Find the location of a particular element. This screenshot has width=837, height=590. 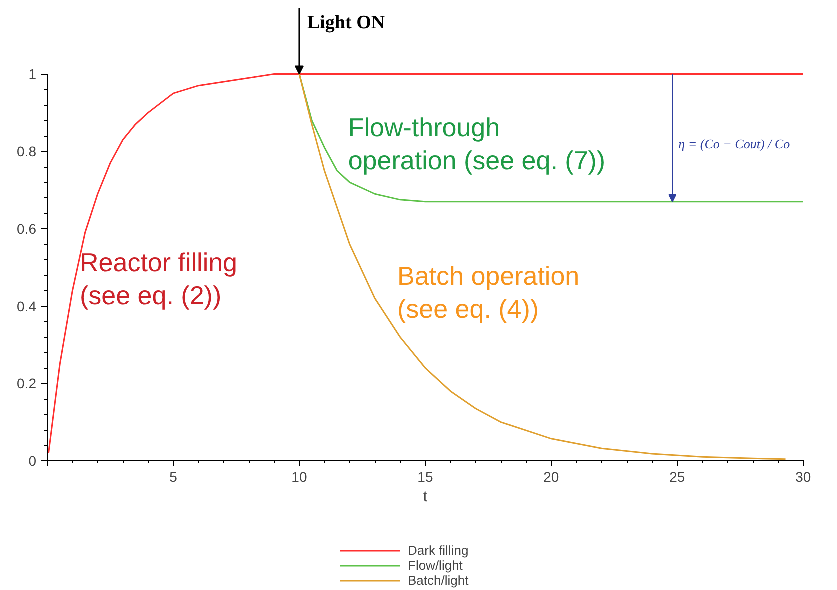

x-axis-title: t is located at coordinates (425, 497).